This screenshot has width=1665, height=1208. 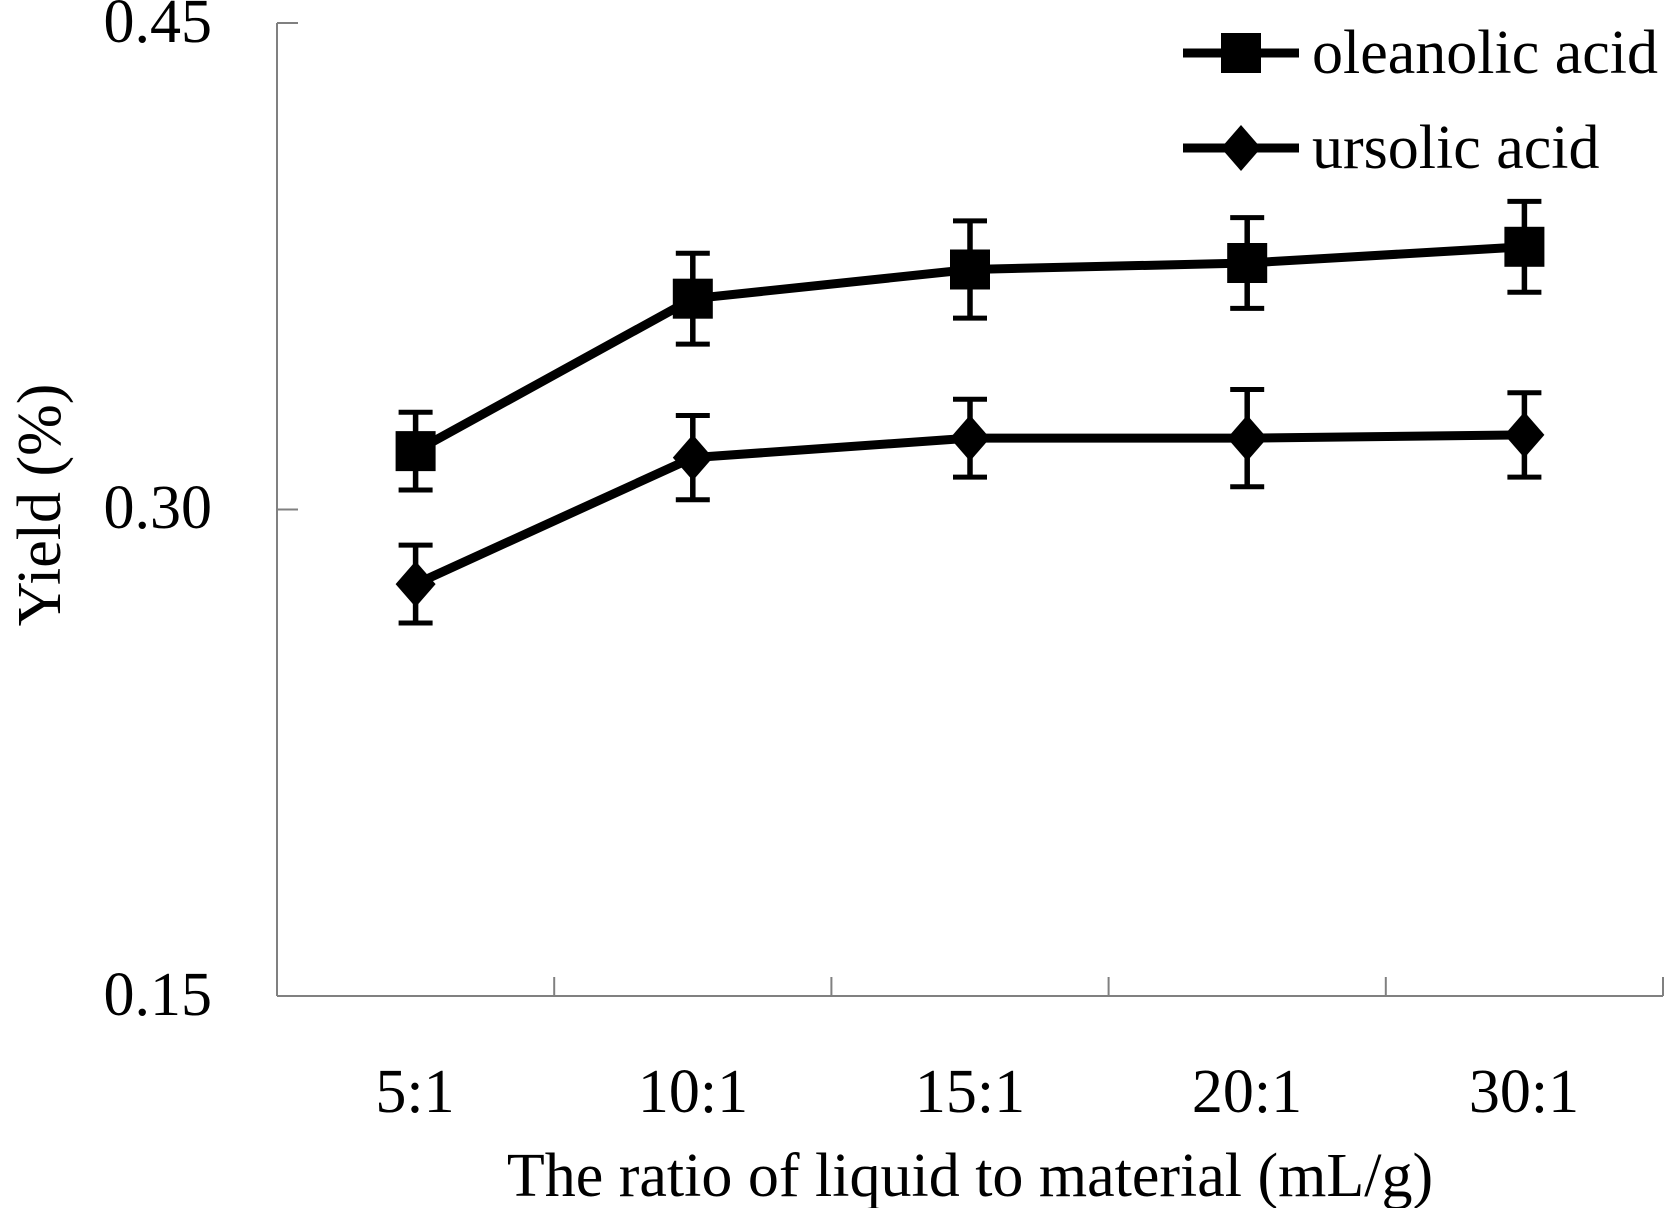 What do you see at coordinates (1247, 1092) in the screenshot?
I see `x-tick-label: 20:1` at bounding box center [1247, 1092].